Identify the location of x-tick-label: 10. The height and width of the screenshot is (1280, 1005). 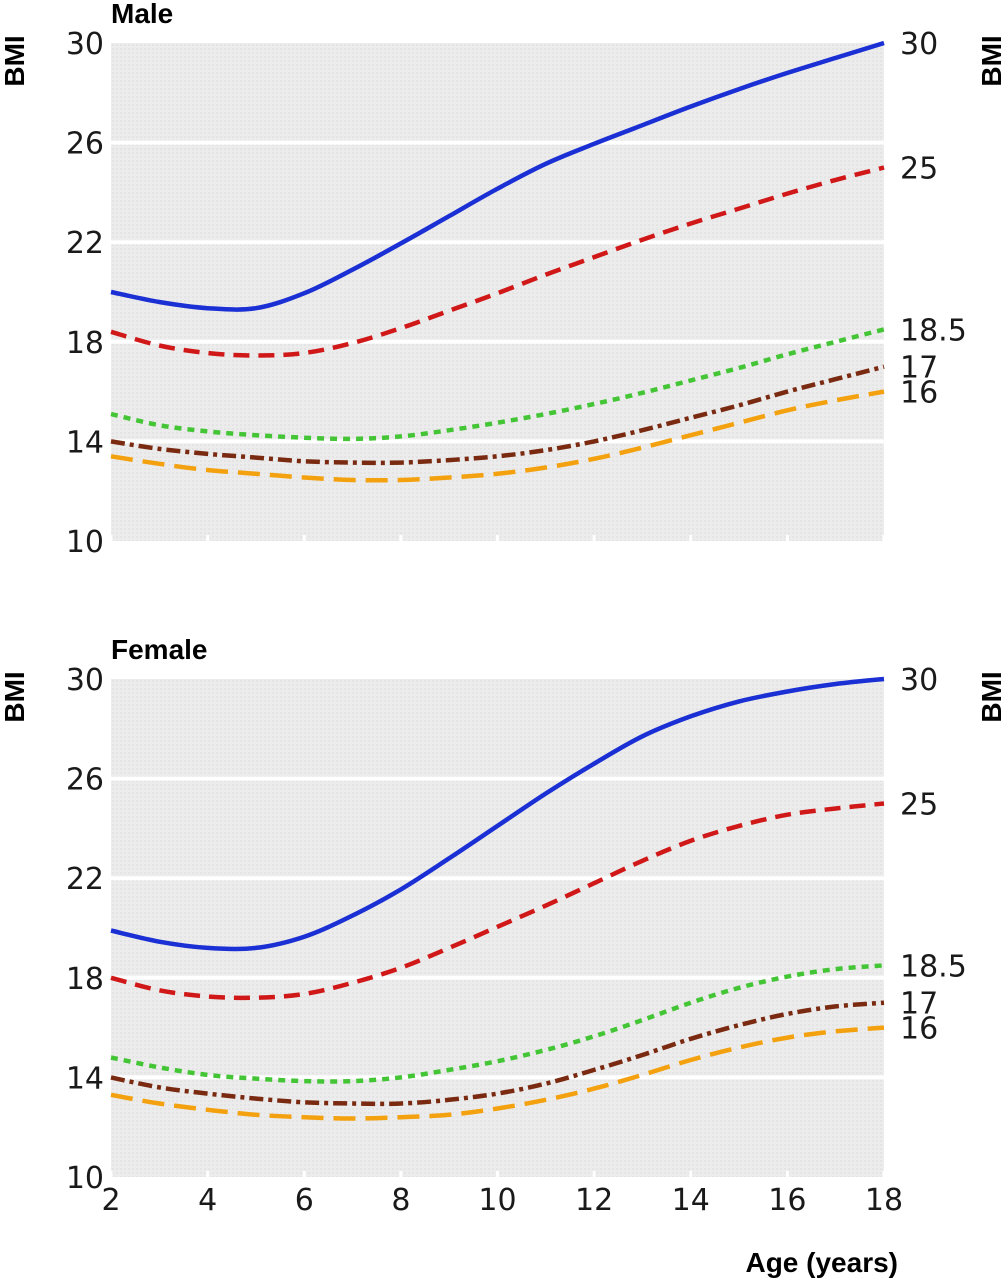
(497, 1200).